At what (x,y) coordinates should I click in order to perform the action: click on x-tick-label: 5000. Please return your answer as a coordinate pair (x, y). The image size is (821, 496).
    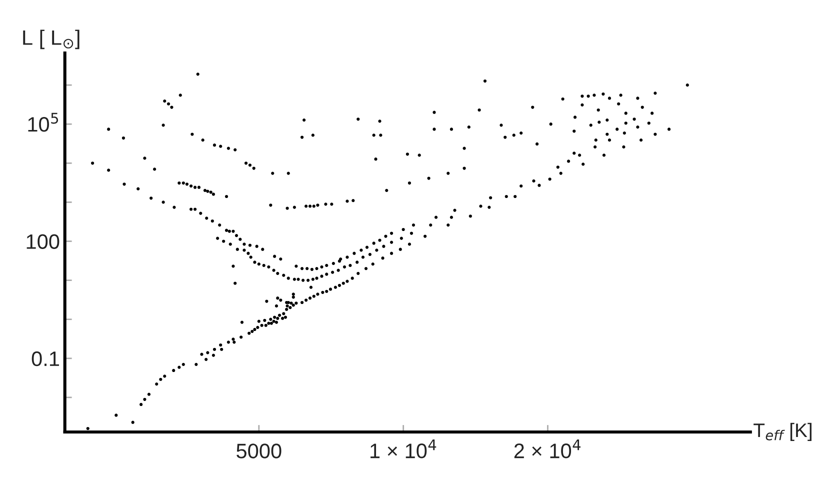
    Looking at the image, I should click on (259, 451).